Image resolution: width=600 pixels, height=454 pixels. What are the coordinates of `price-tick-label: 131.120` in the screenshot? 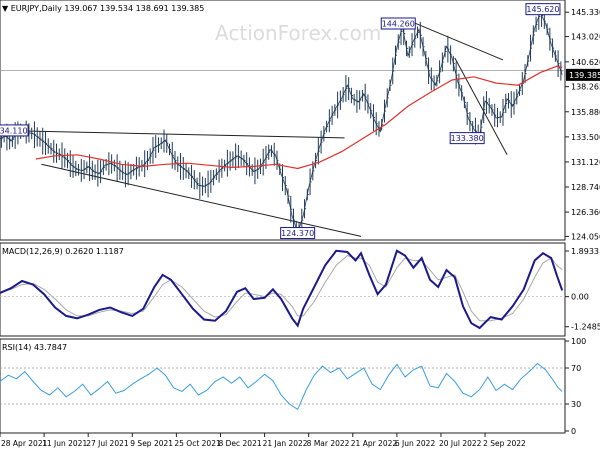 It's located at (585, 162).